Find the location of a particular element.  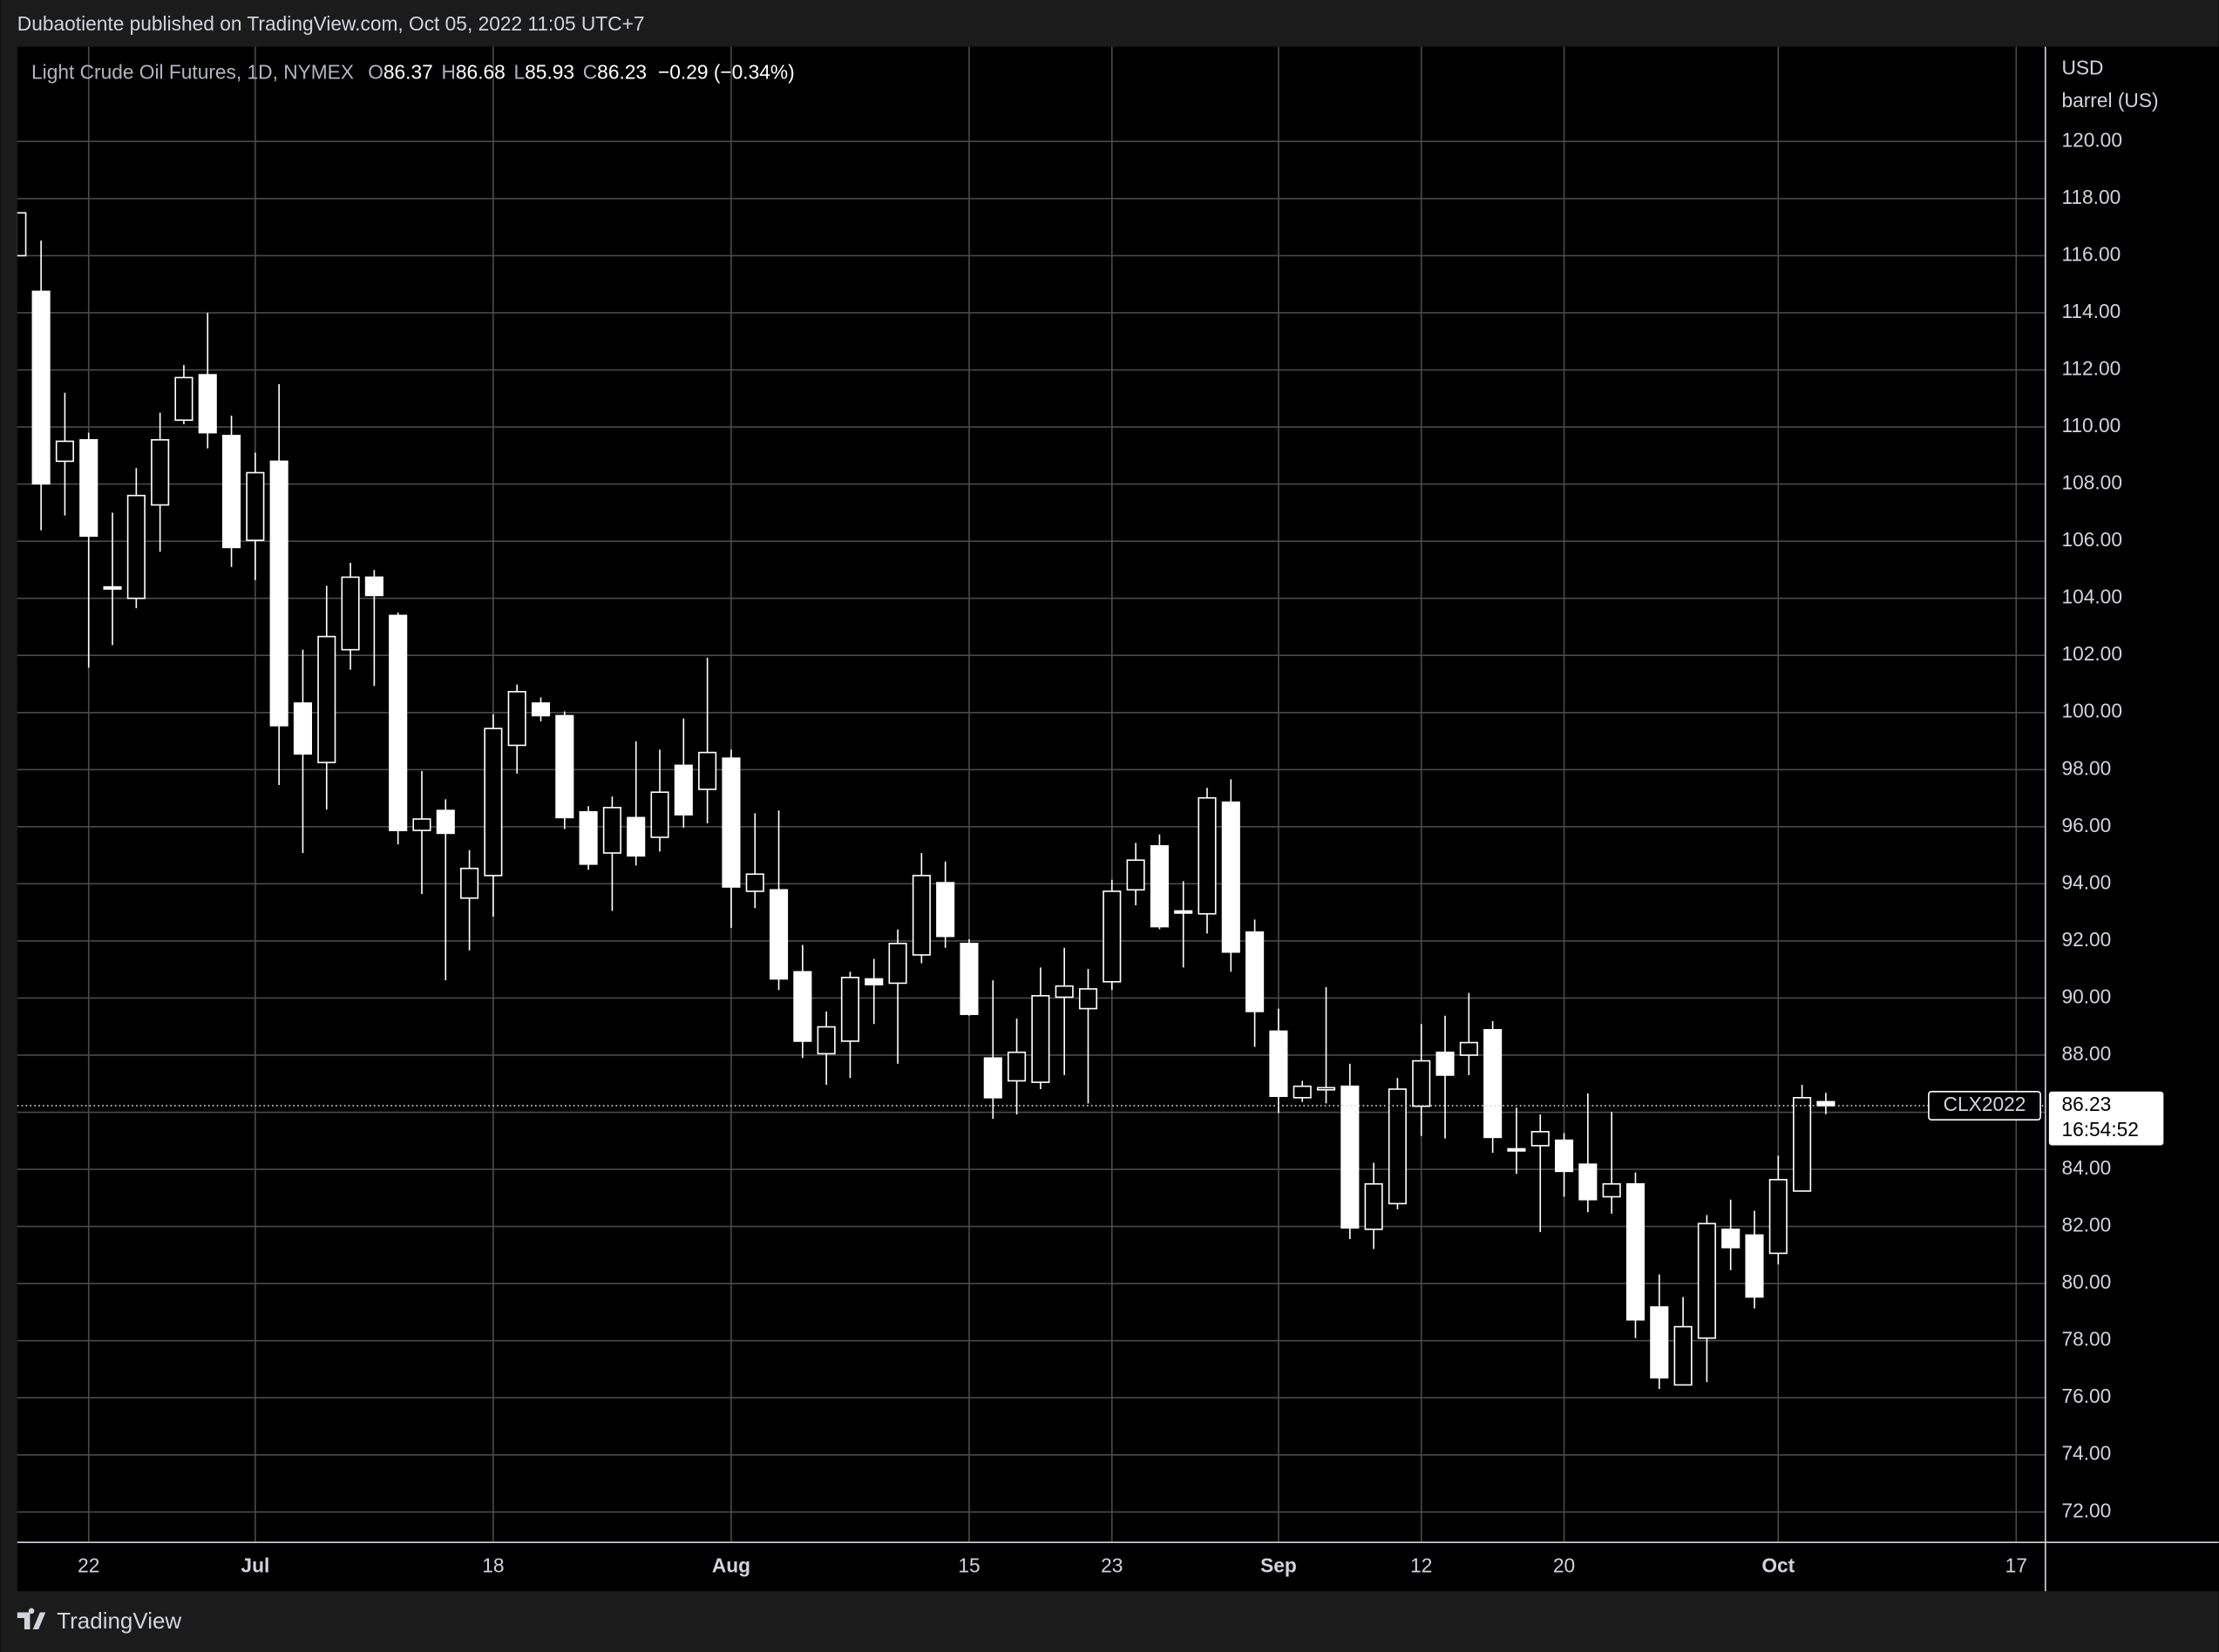

legend-change: −0.29 (−0.34%) is located at coordinates (726, 71).